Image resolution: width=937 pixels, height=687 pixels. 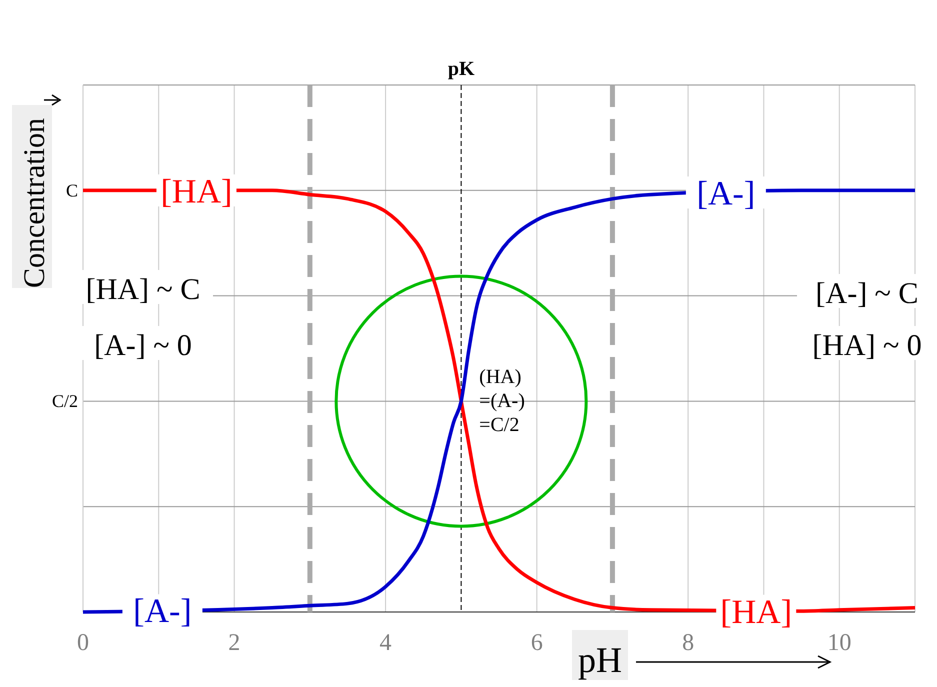 What do you see at coordinates (143, 289) in the screenshot?
I see `annotation: [HA] ~ C` at bounding box center [143, 289].